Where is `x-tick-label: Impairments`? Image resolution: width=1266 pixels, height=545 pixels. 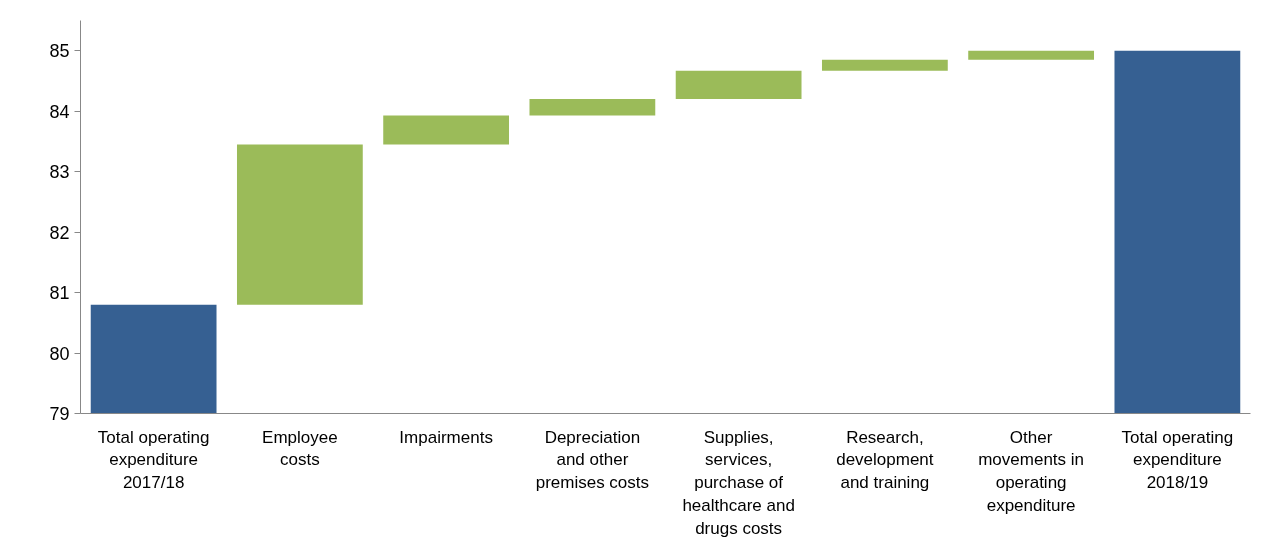
x-tick-label: Impairments is located at coordinates (446, 437).